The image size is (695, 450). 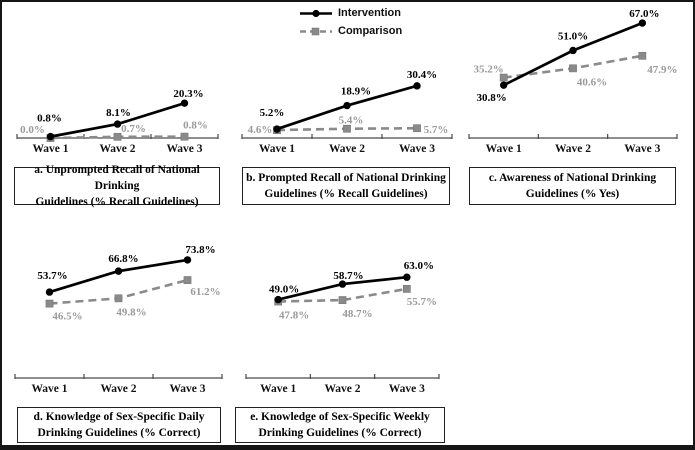 I want to click on legend-label-intervention: Intervention, so click(x=369, y=13).